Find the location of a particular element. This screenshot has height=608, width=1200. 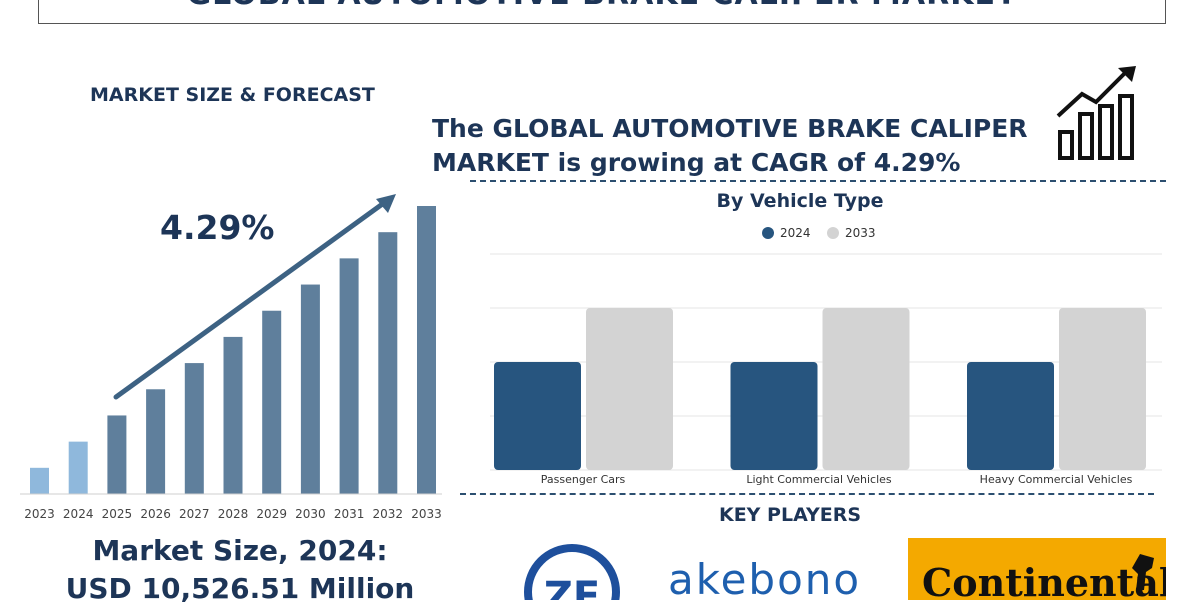

year-label-2029: 2029 is located at coordinates (271, 514).